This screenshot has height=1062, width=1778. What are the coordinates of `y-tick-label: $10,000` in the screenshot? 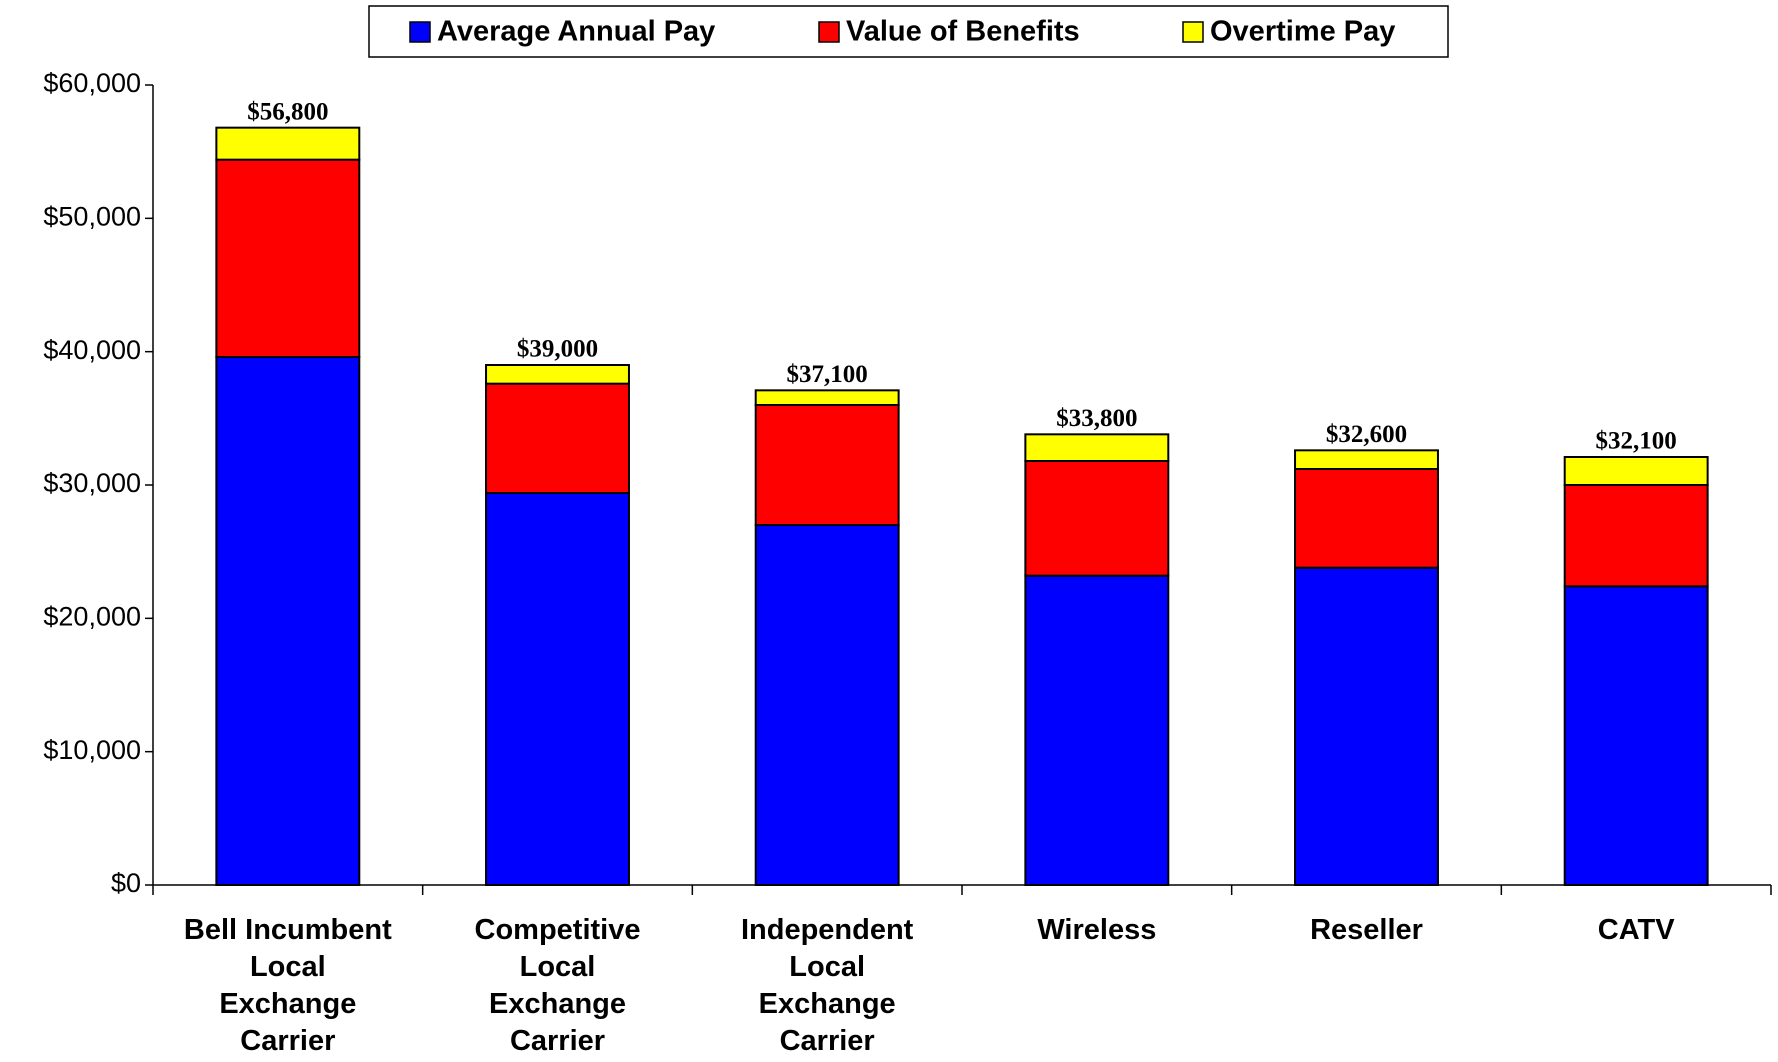 It's located at (92, 750).